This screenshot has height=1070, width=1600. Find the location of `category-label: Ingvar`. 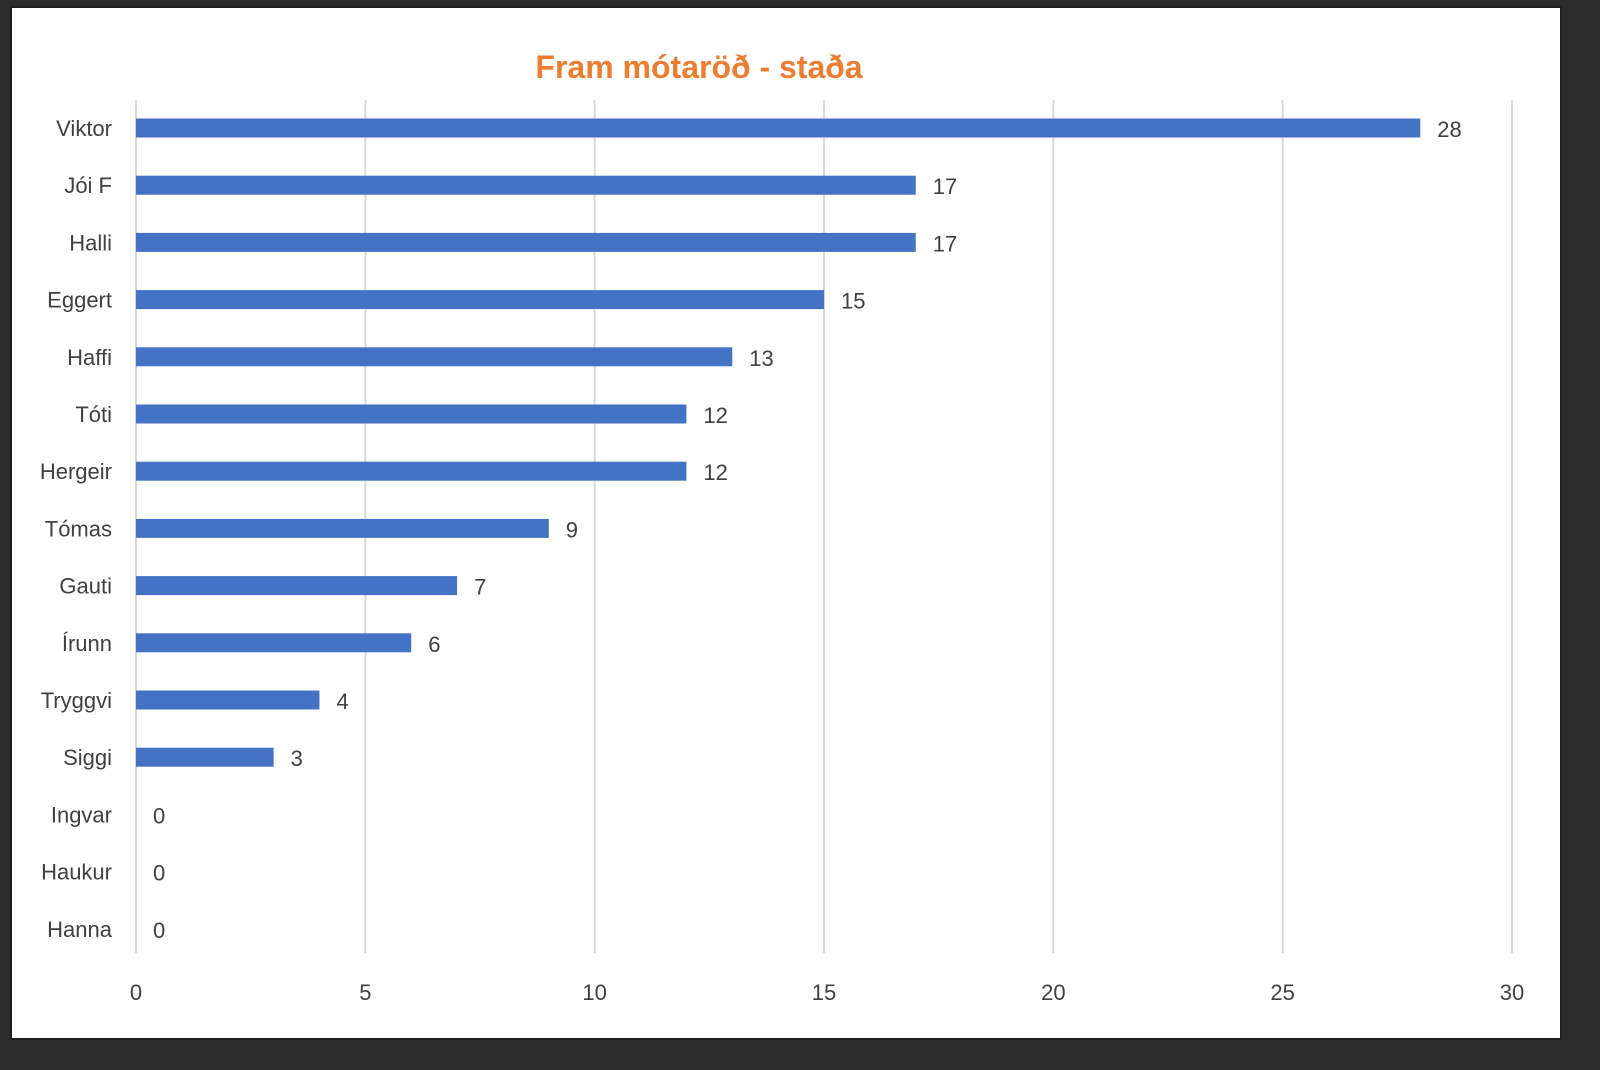

category-label: Ingvar is located at coordinates (81, 814).